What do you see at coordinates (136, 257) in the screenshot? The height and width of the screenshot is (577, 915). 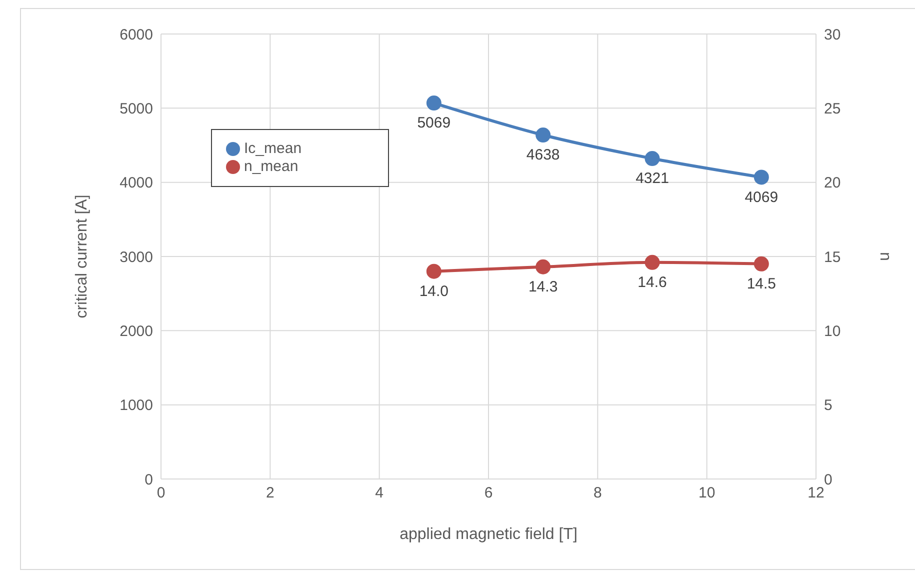 I see `y-tick-label: 3000` at bounding box center [136, 257].